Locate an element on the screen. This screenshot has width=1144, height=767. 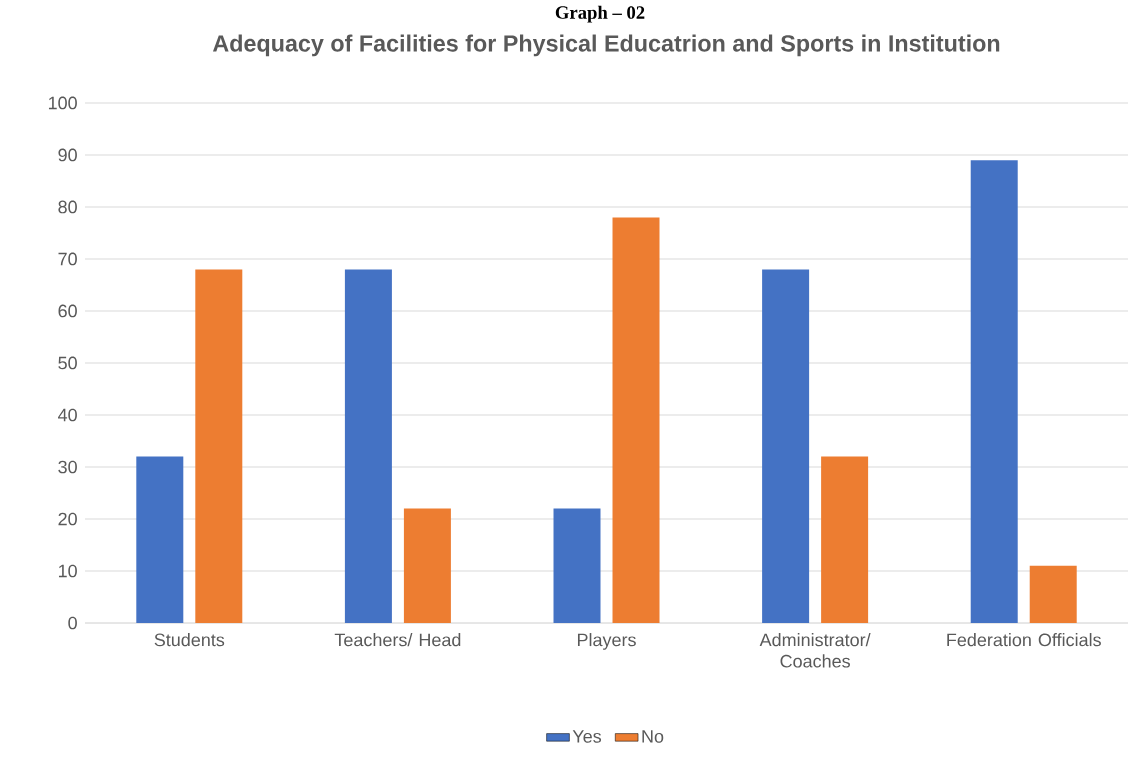
y-tick-label: 60 is located at coordinates (67, 311).